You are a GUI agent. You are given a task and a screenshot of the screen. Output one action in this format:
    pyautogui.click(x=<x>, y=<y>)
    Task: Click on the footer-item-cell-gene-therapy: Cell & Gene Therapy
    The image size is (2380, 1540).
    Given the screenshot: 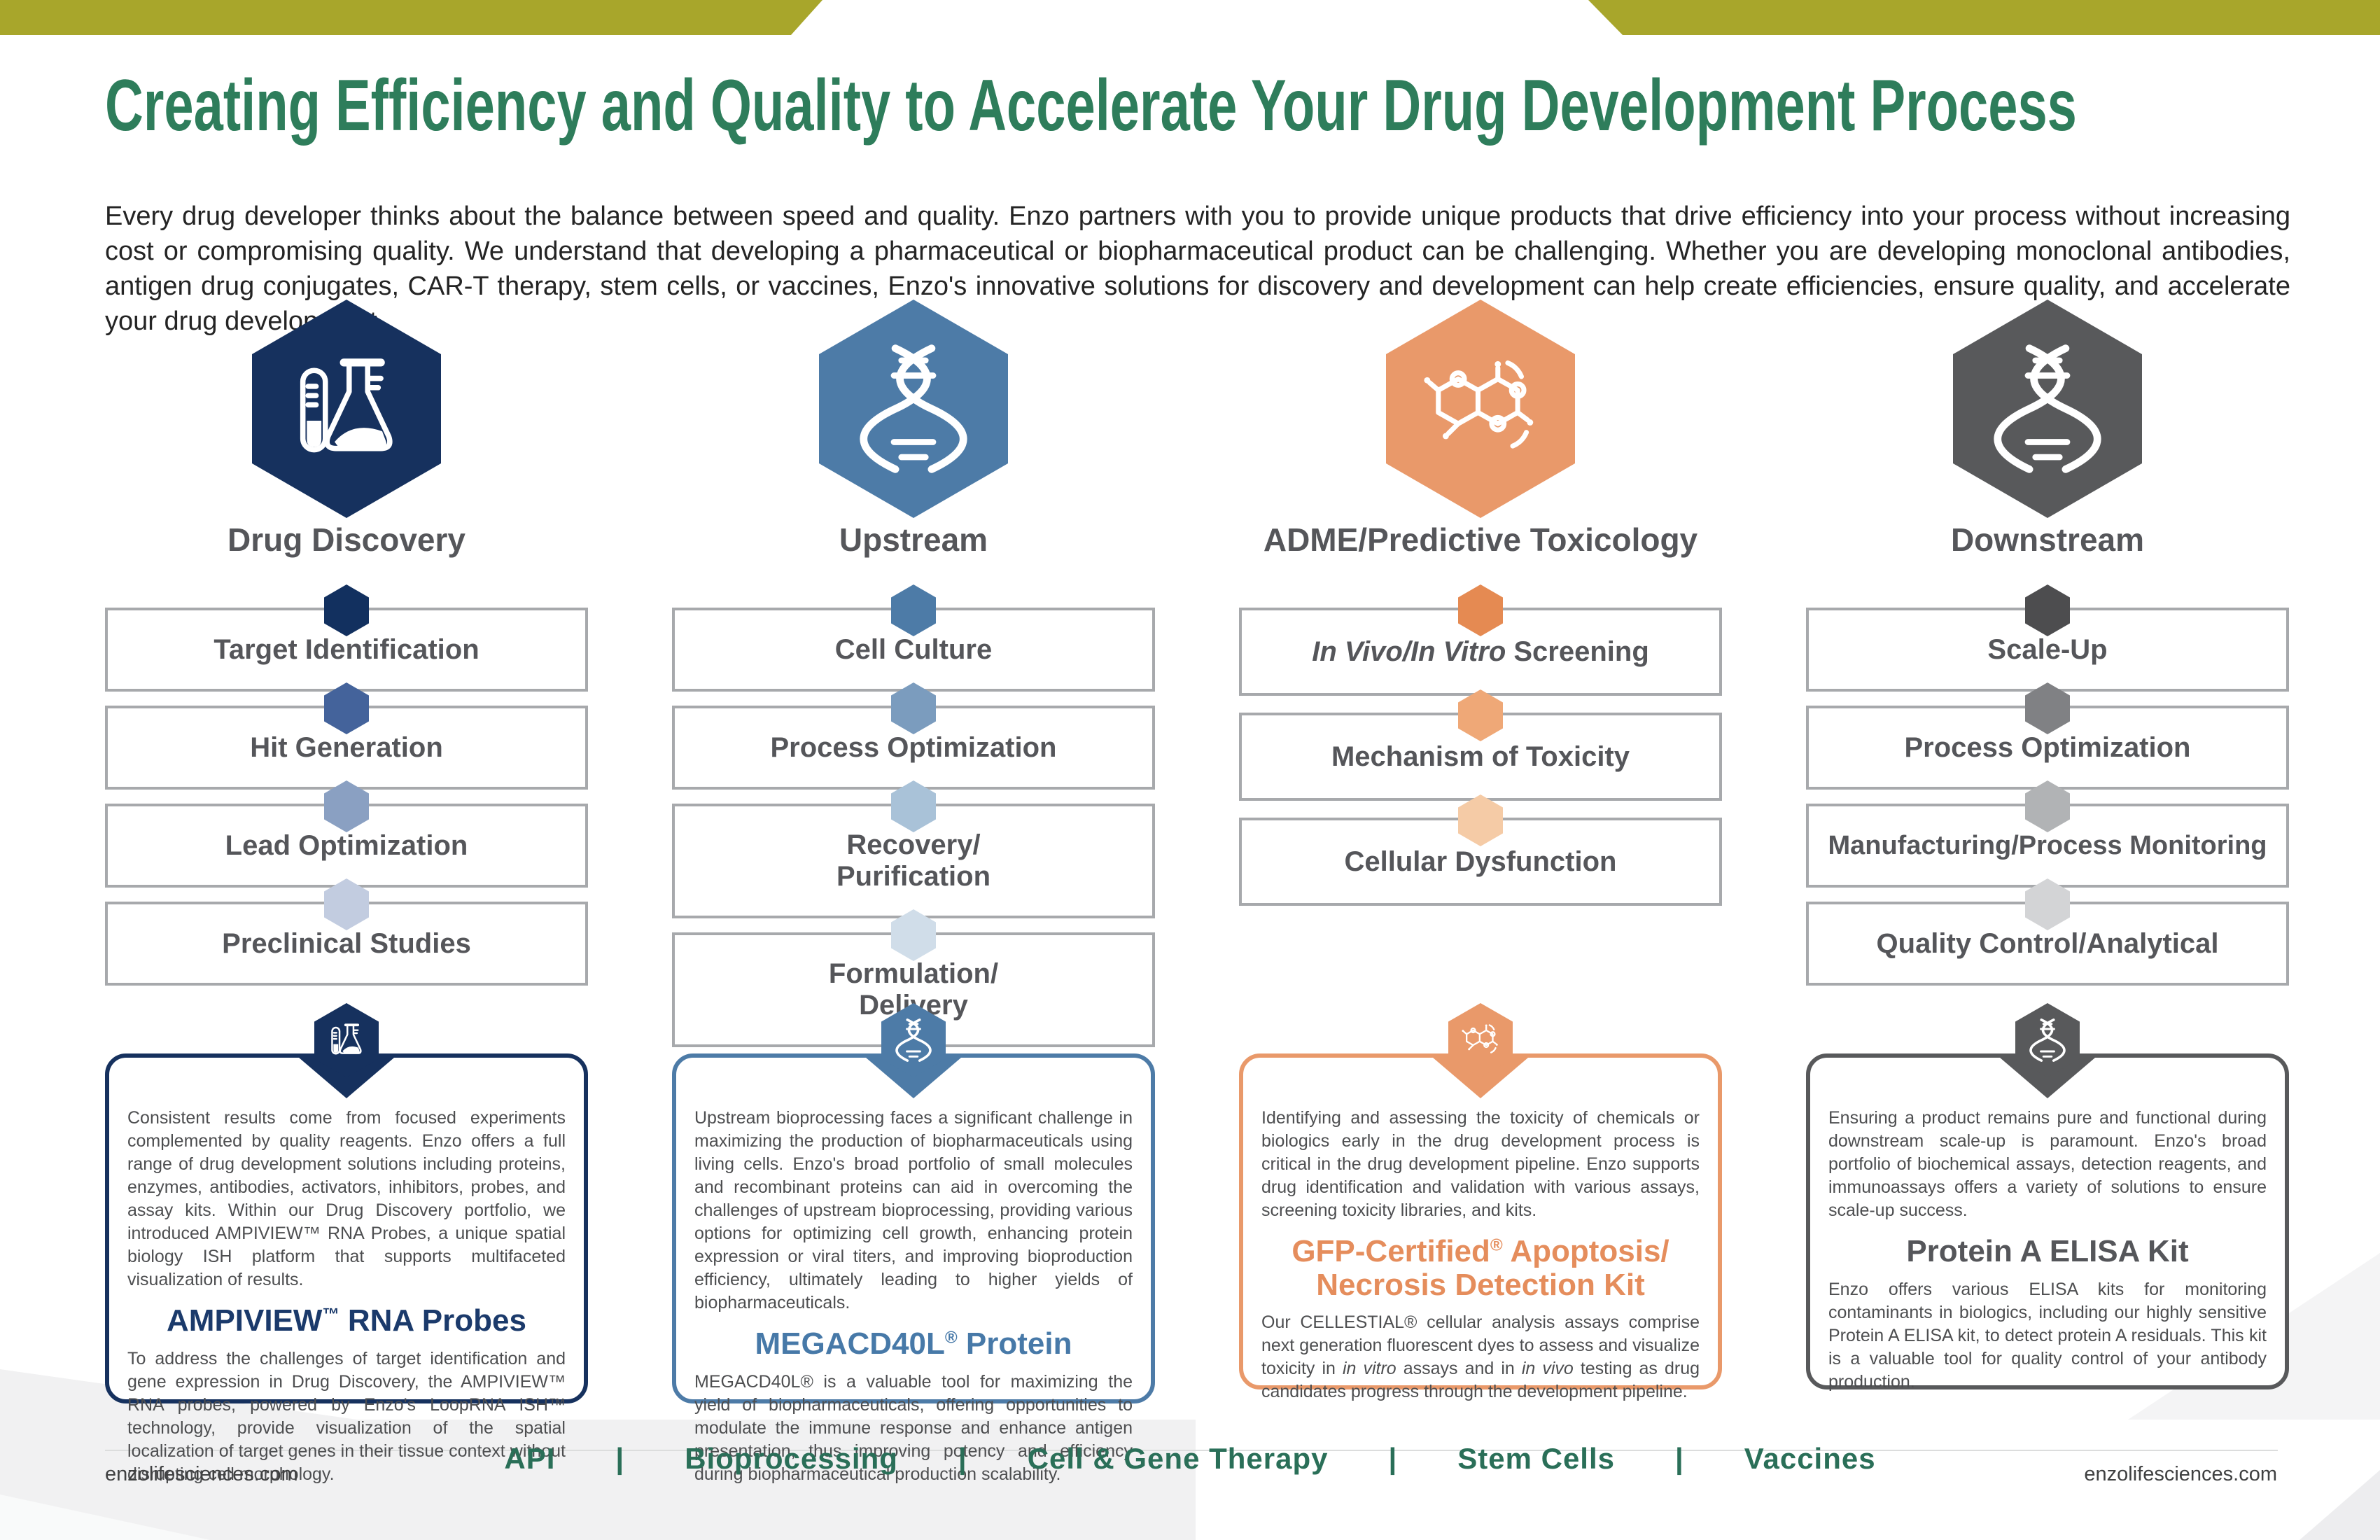 What is the action you would take?
    pyautogui.click(x=1178, y=1458)
    